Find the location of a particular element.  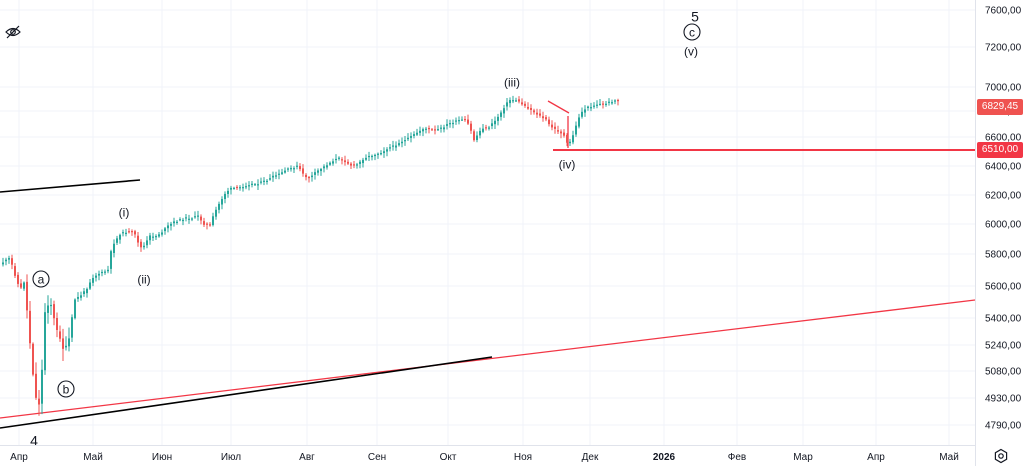

wave-label-text: (i) is located at coordinates (124, 213).